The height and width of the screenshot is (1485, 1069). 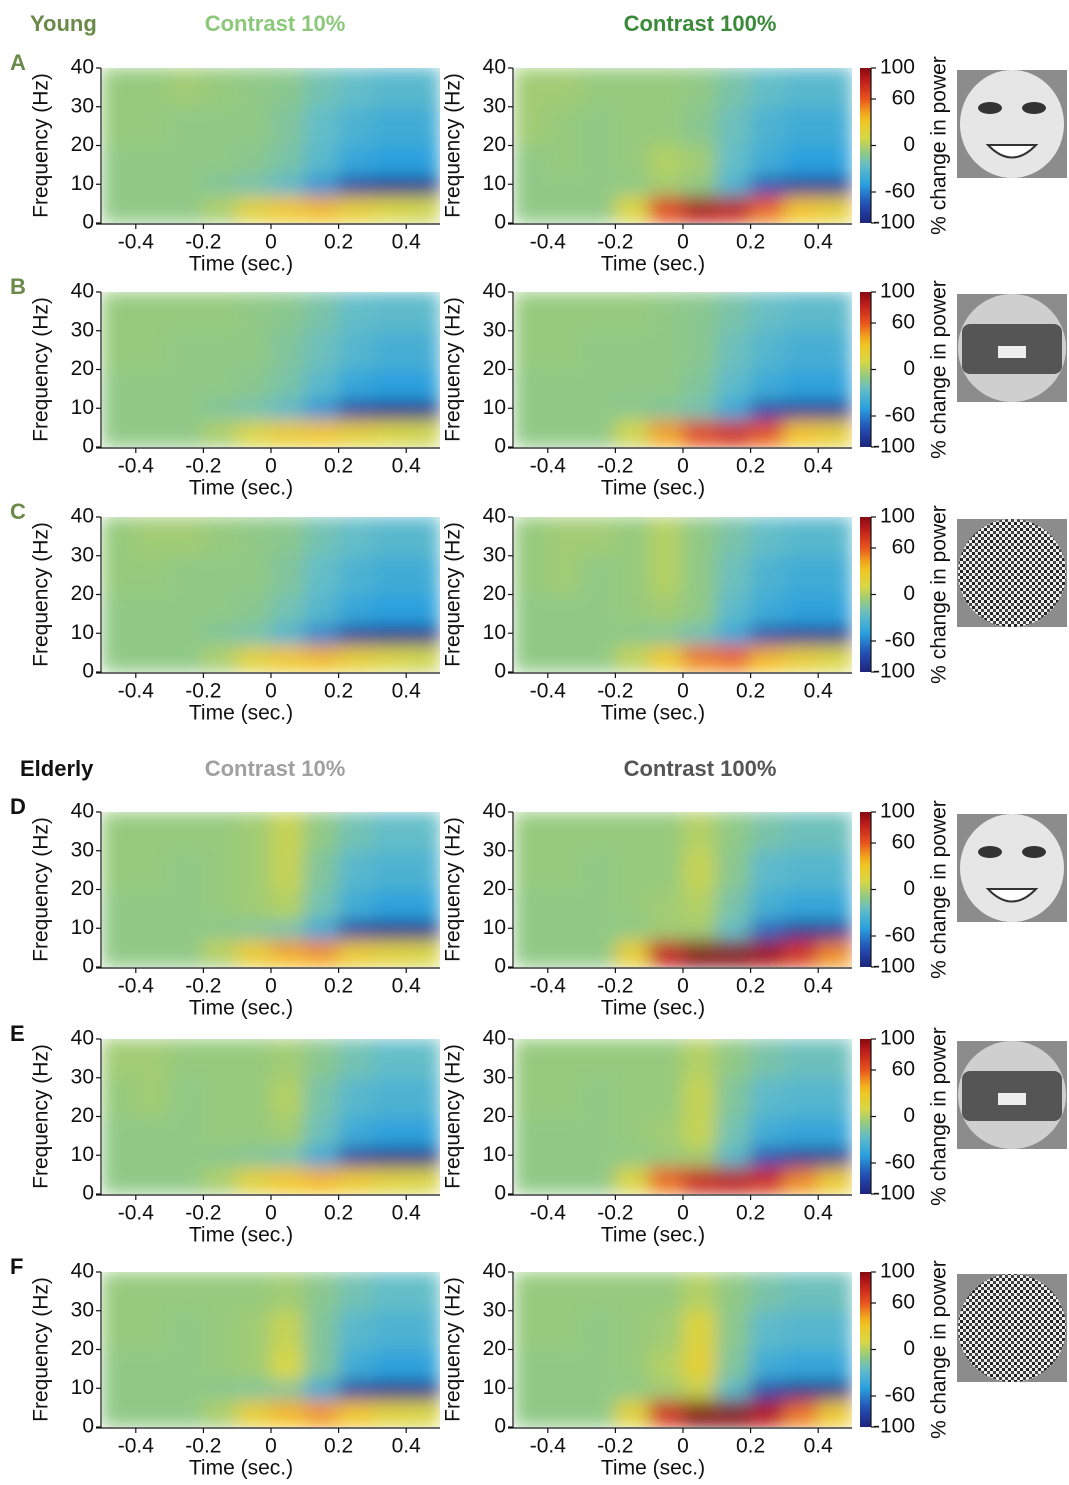 I want to click on colorbar-tick-label: -100, so click(x=894, y=671).